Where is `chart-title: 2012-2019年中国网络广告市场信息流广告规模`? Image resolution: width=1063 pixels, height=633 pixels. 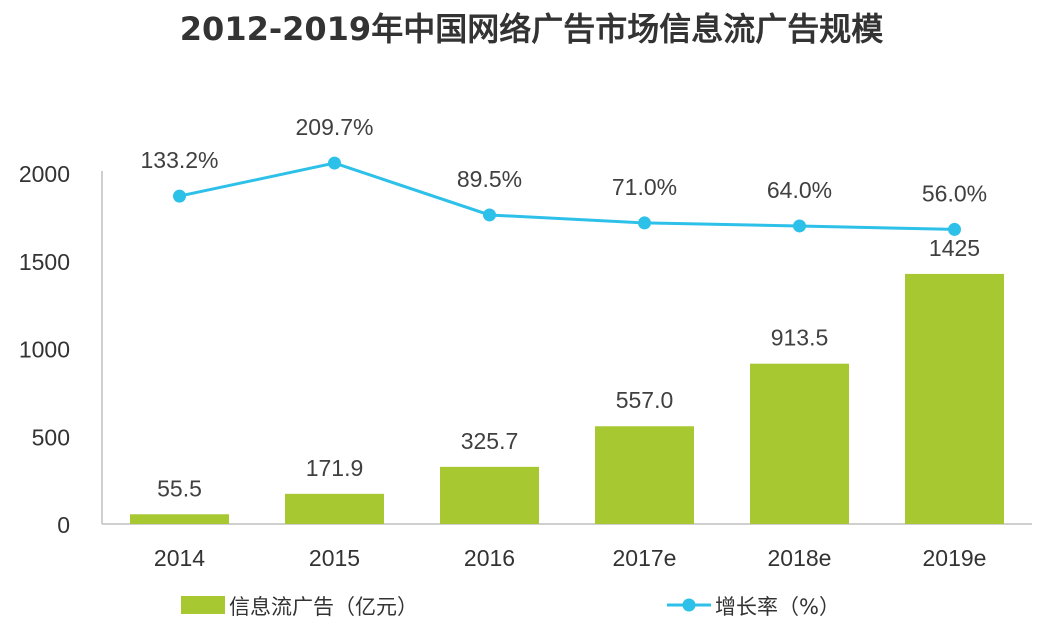
chart-title: 2012-2019年中国网络广告市场信息流广告规模 is located at coordinates (531, 29).